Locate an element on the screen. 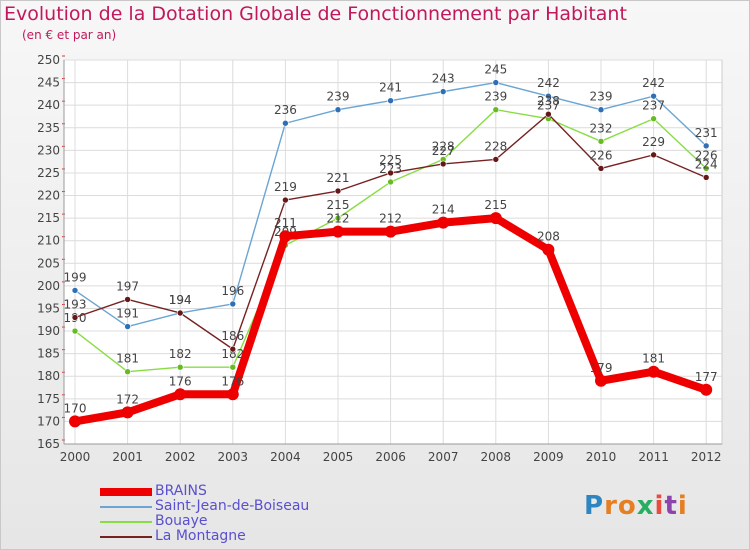 The height and width of the screenshot is (550, 750). data-label-brains: 172 is located at coordinates (127, 399).